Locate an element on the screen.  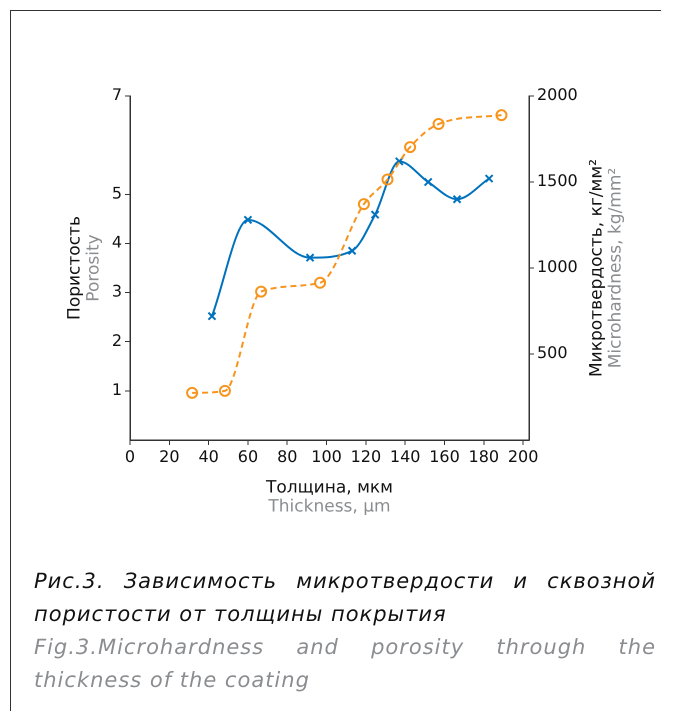
y-tick-label: 5 is located at coordinates (117, 192).